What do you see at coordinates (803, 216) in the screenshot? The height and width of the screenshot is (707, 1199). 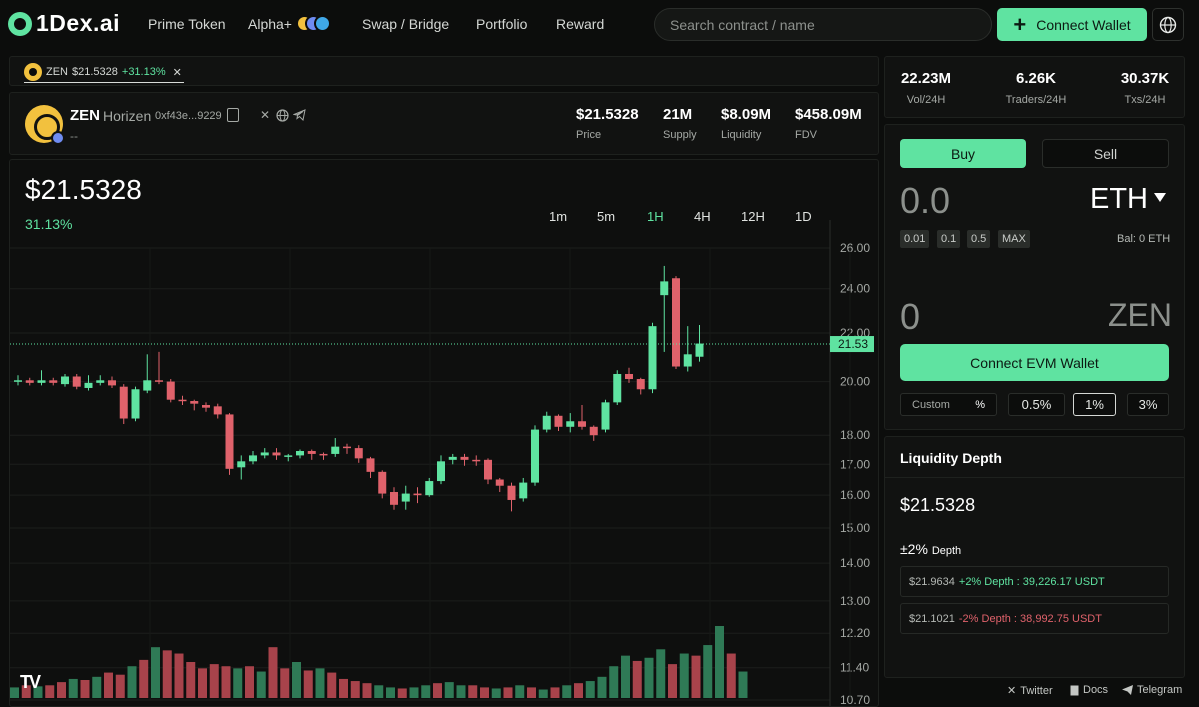 I see `timeframe-1d: 1D` at bounding box center [803, 216].